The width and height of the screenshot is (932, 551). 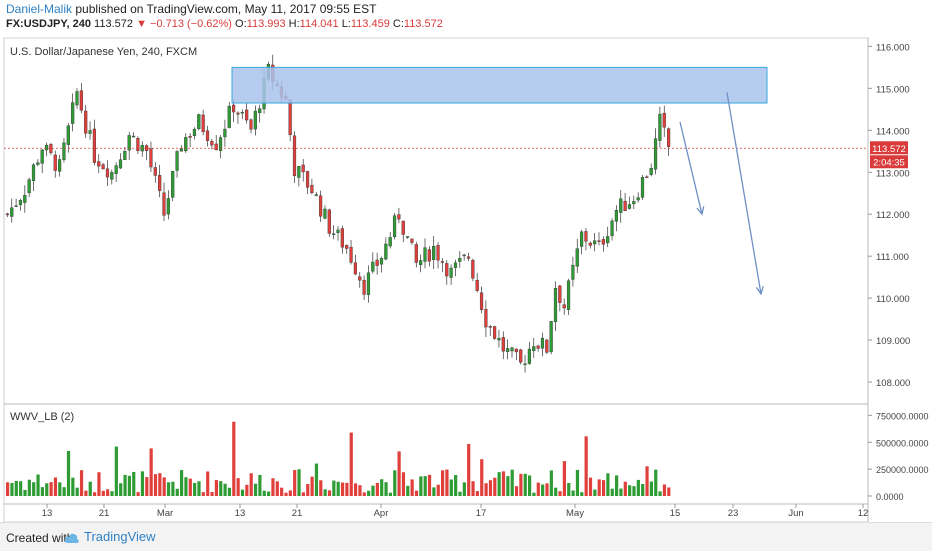 What do you see at coordinates (346, 24) in the screenshot?
I see `low-label: L:` at bounding box center [346, 24].